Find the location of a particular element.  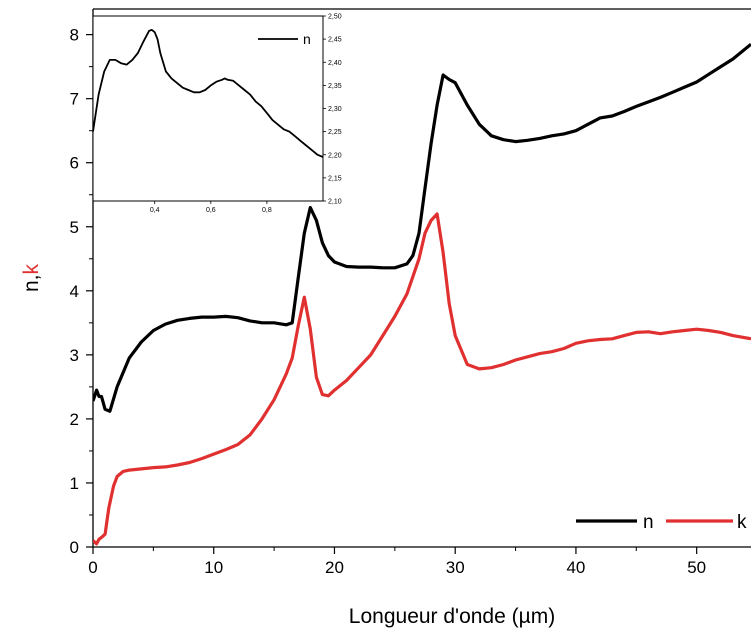

inset-y-tick-label: 2,20 is located at coordinates (335, 155).